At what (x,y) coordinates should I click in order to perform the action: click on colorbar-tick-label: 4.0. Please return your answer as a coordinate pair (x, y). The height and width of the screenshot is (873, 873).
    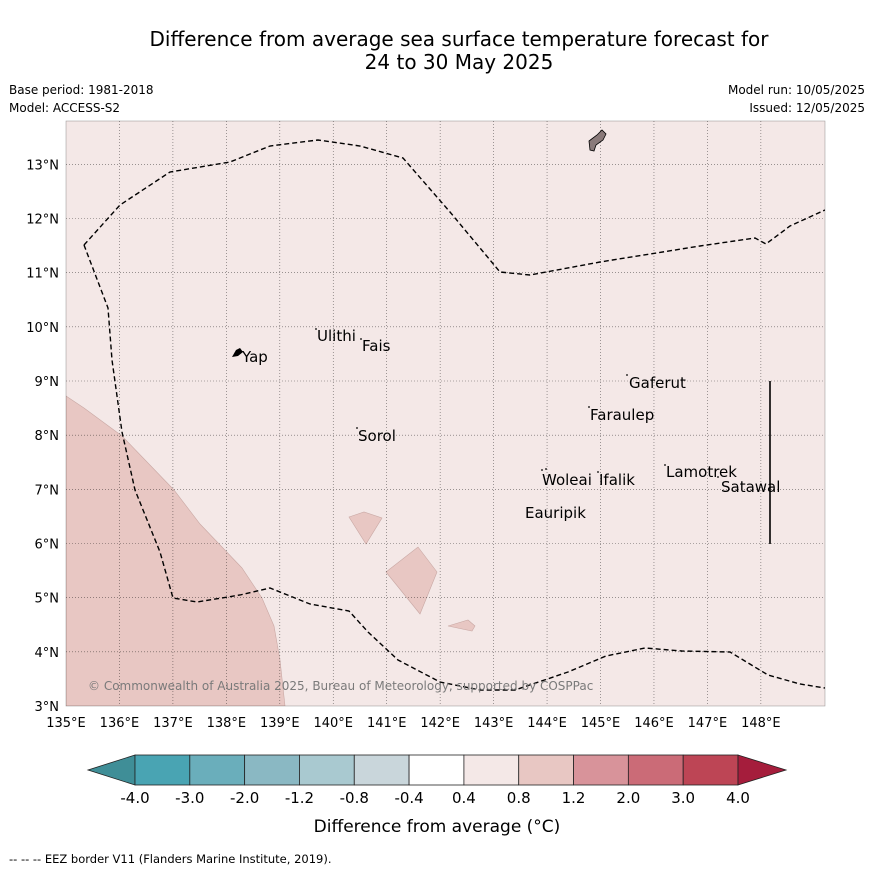
    Looking at the image, I should click on (738, 798).